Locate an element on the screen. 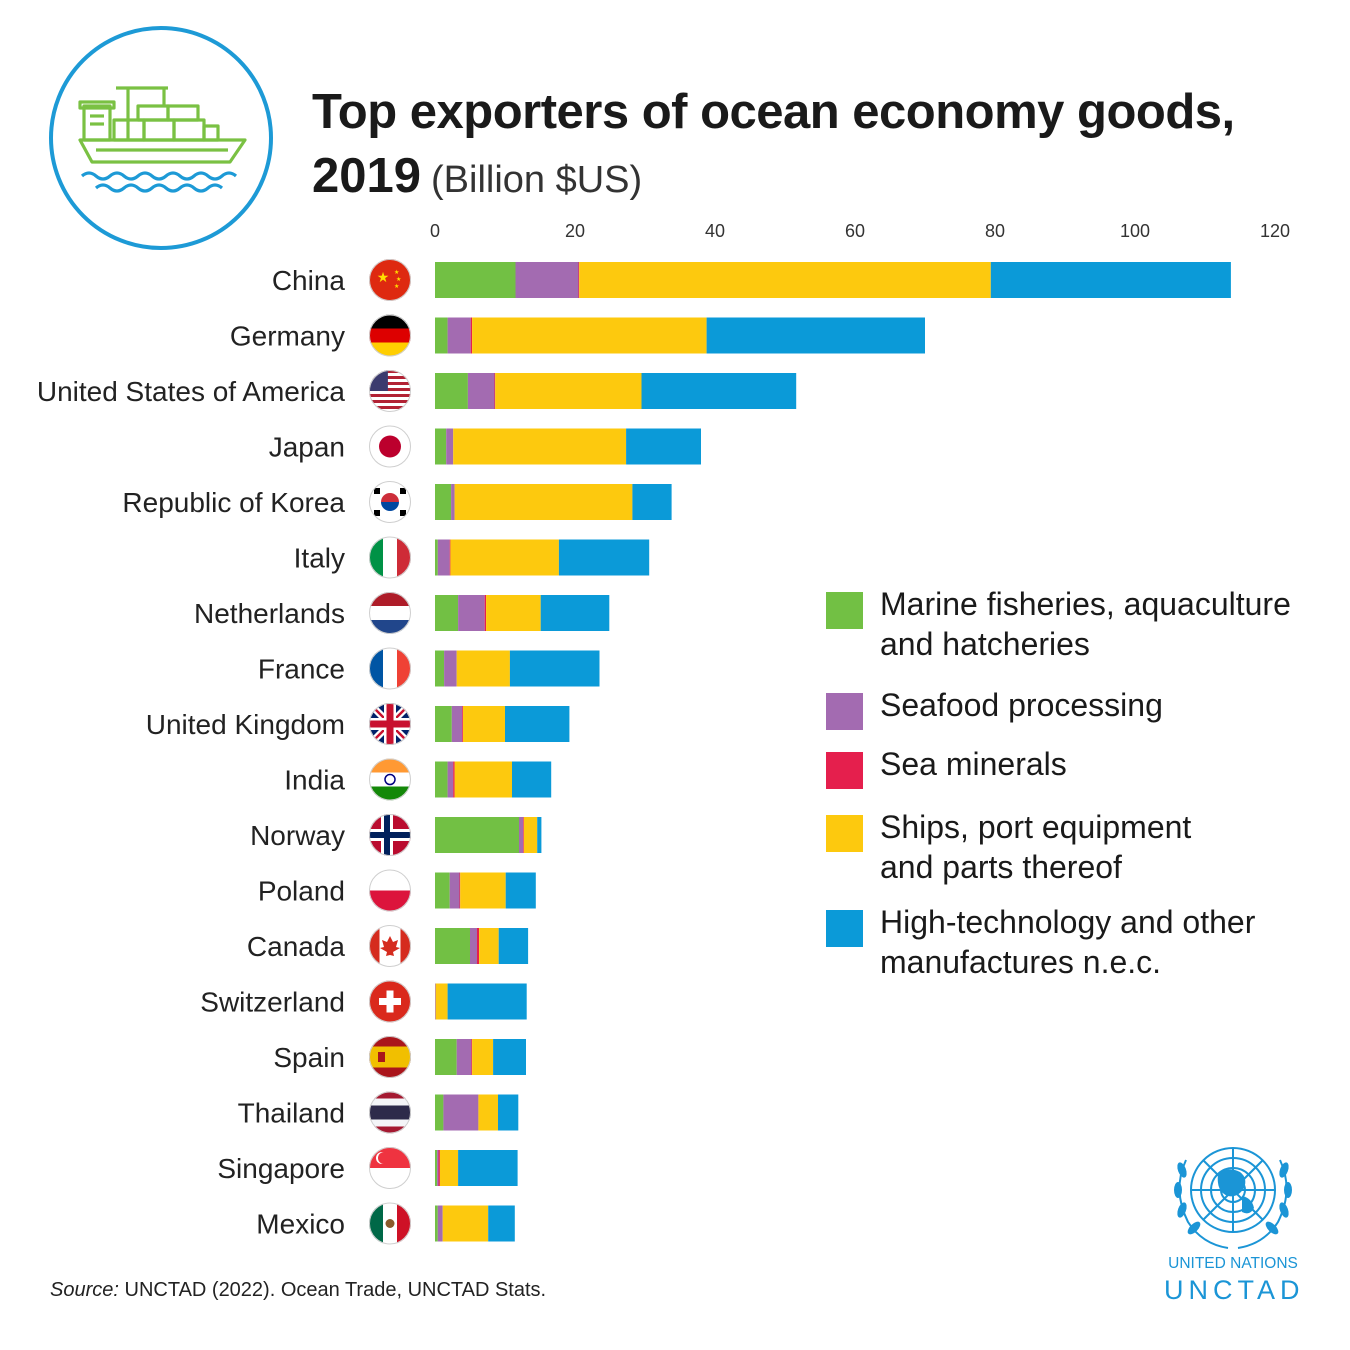 Image resolution: width=1350 pixels, height=1350 pixels. thailand-flag-icon is located at coordinates (390, 1112).